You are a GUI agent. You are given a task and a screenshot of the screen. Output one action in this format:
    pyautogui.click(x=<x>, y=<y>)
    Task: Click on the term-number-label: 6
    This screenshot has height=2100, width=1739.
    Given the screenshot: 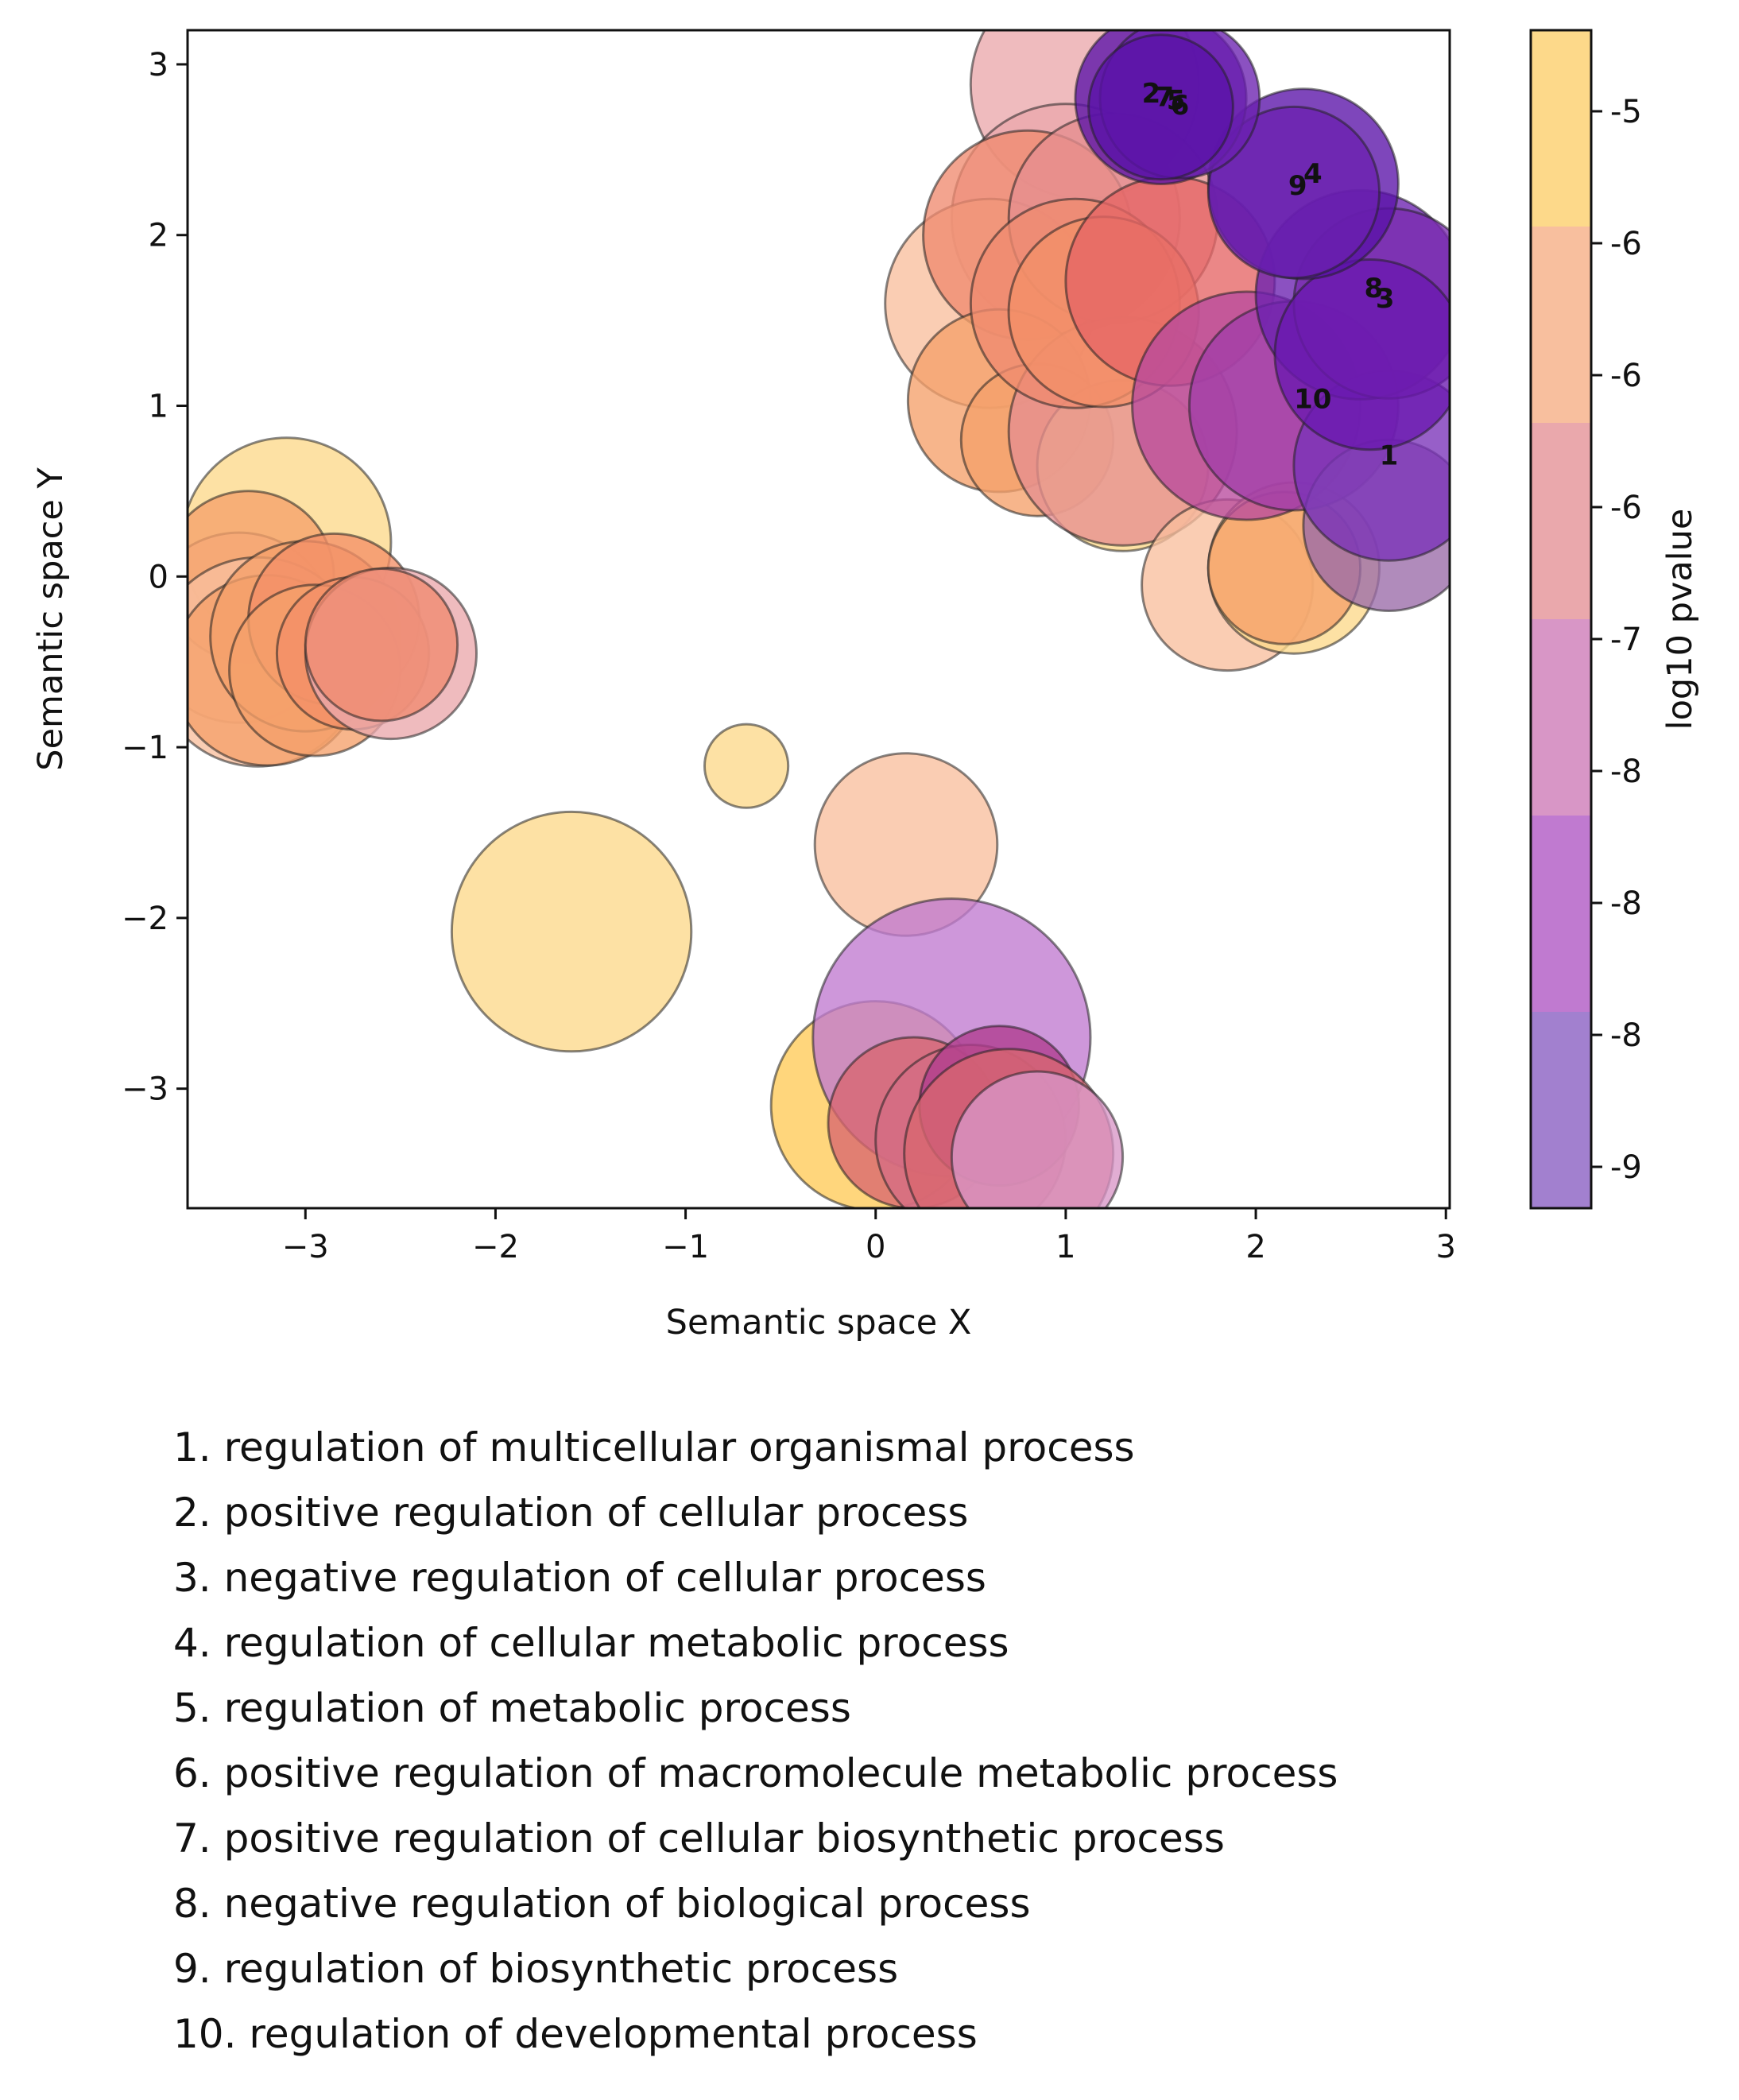 What is the action you would take?
    pyautogui.click(x=1180, y=106)
    